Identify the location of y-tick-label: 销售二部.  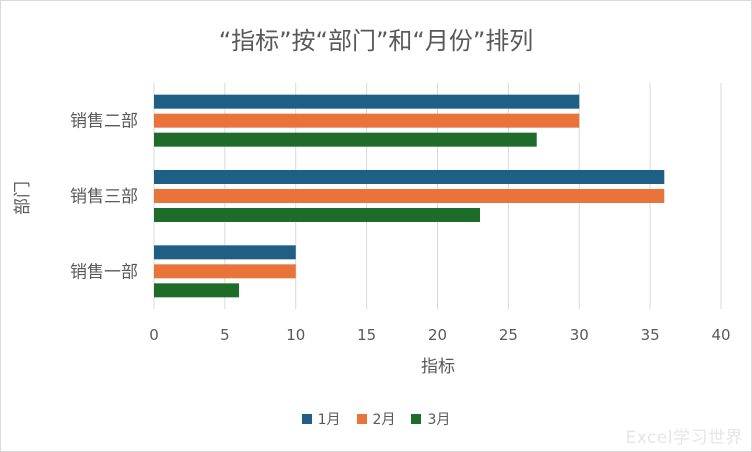
(104, 122).